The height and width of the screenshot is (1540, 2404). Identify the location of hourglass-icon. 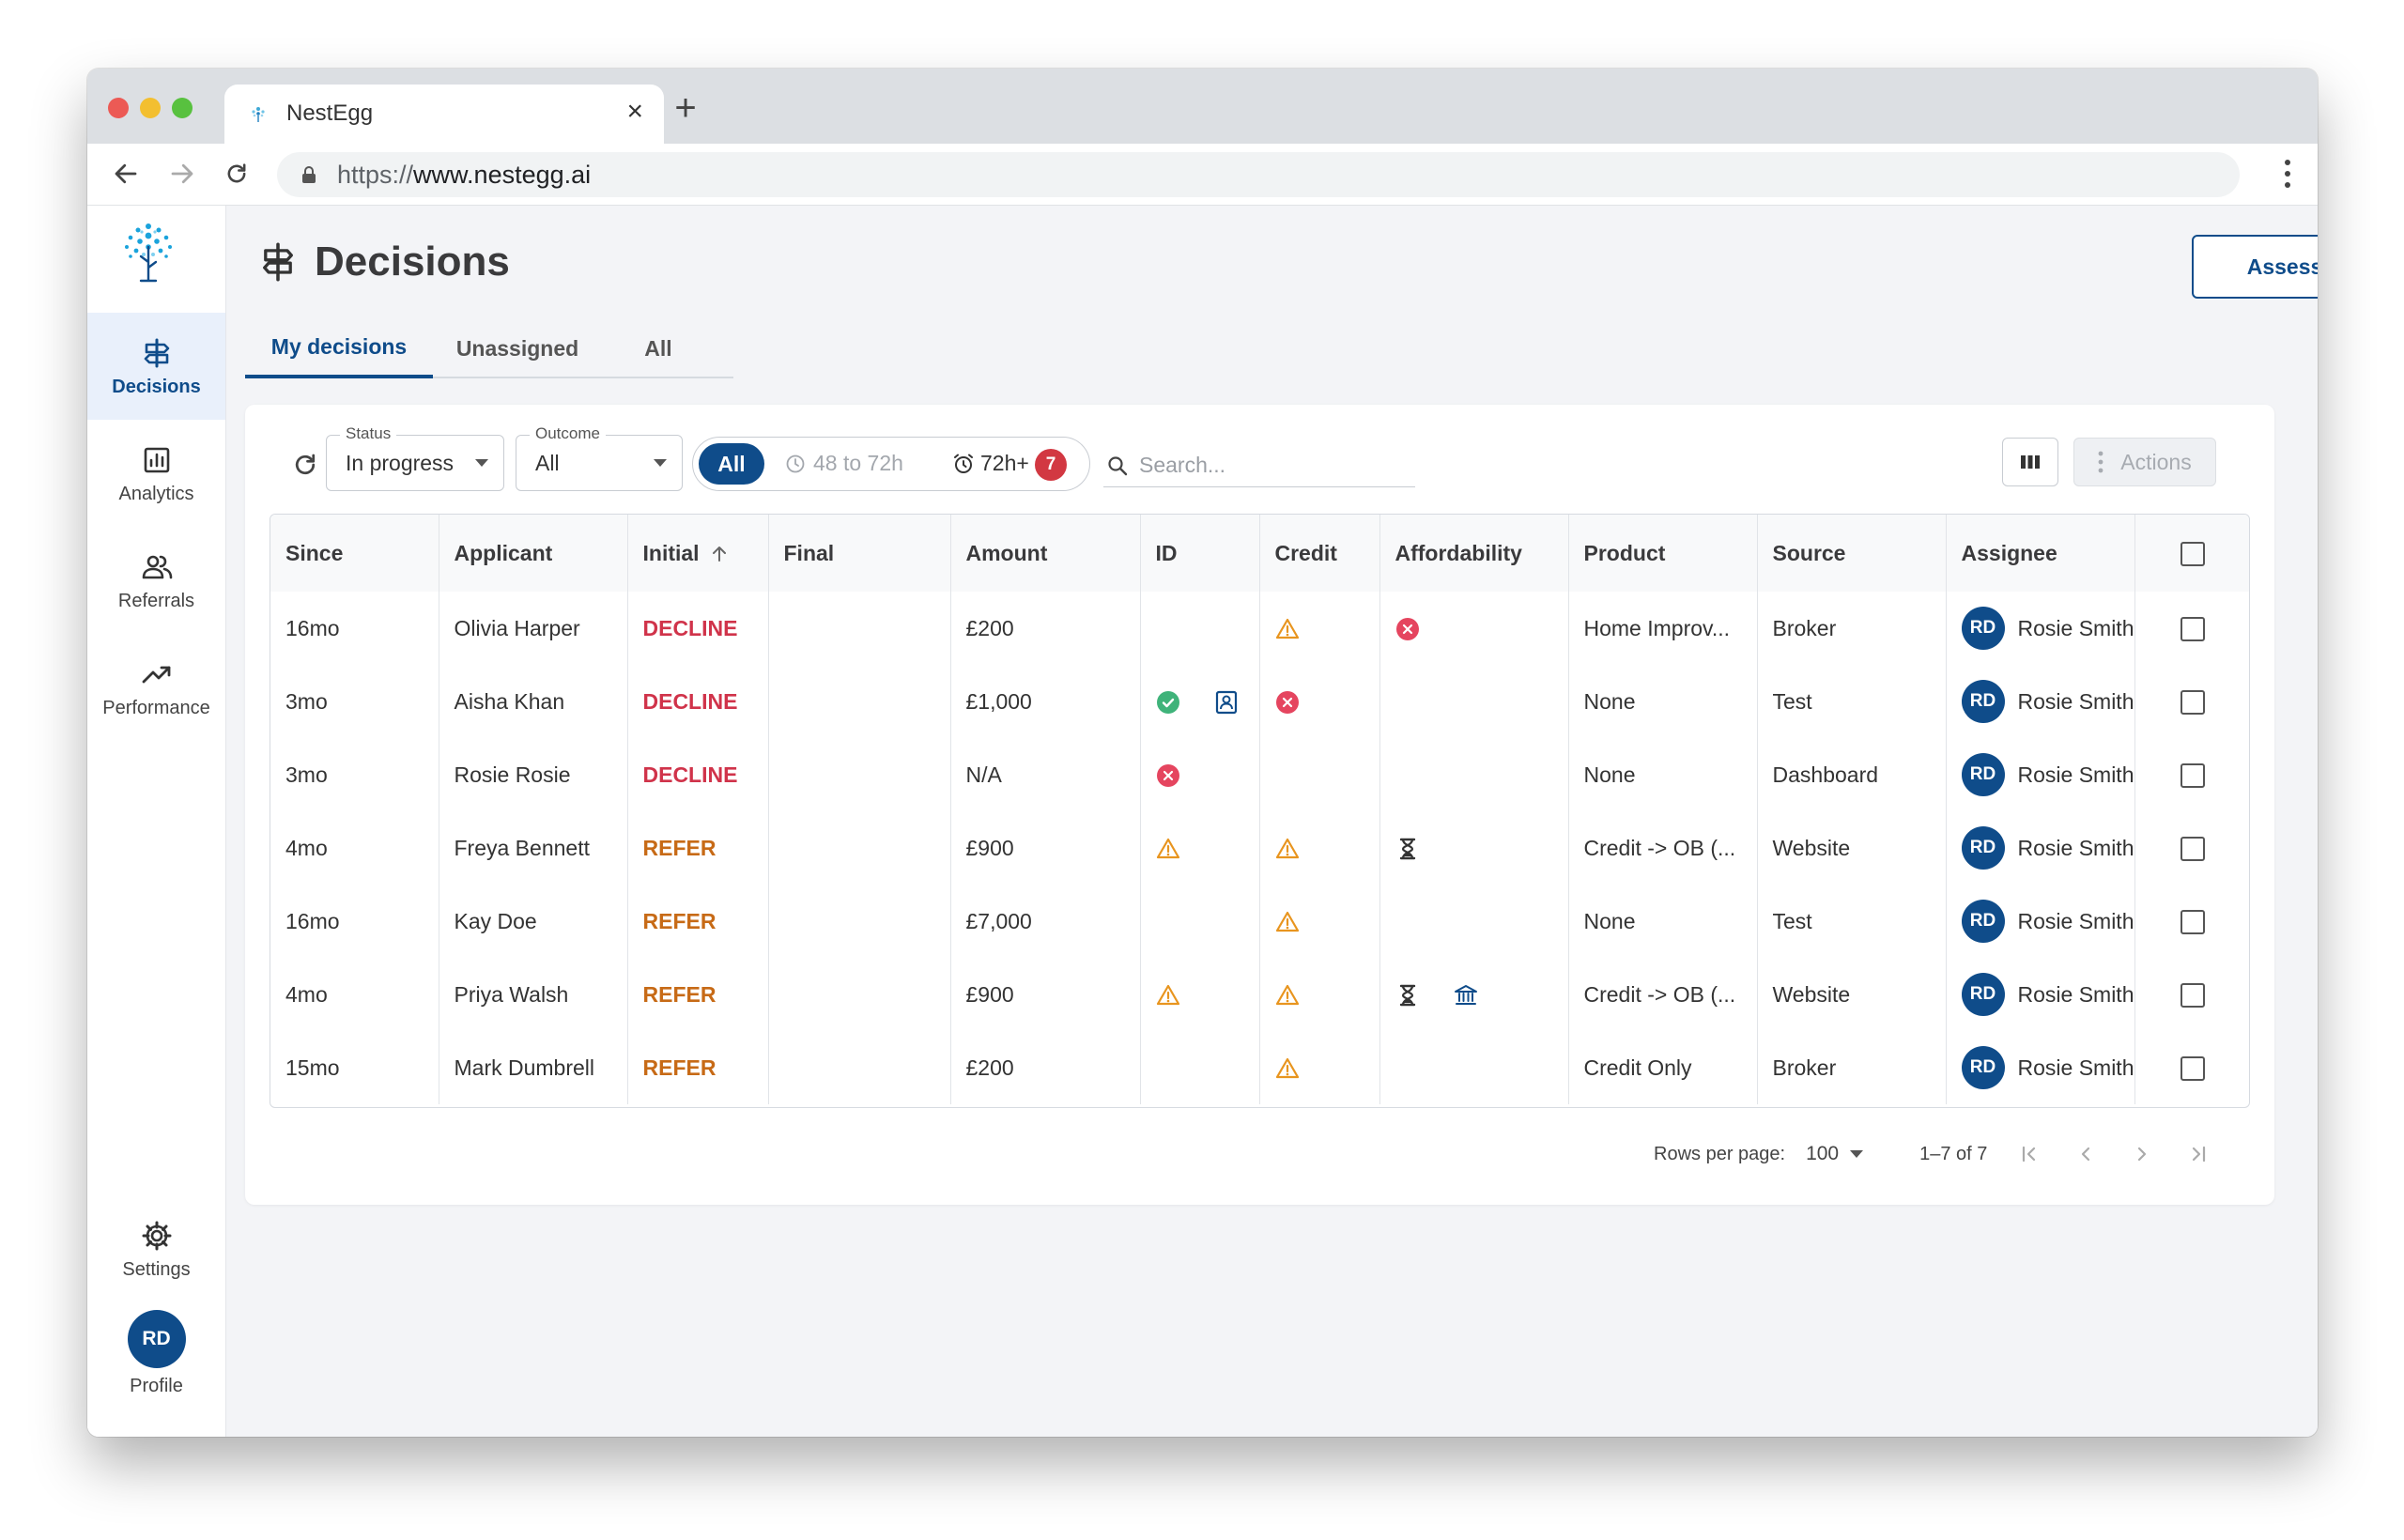
(1407, 995).